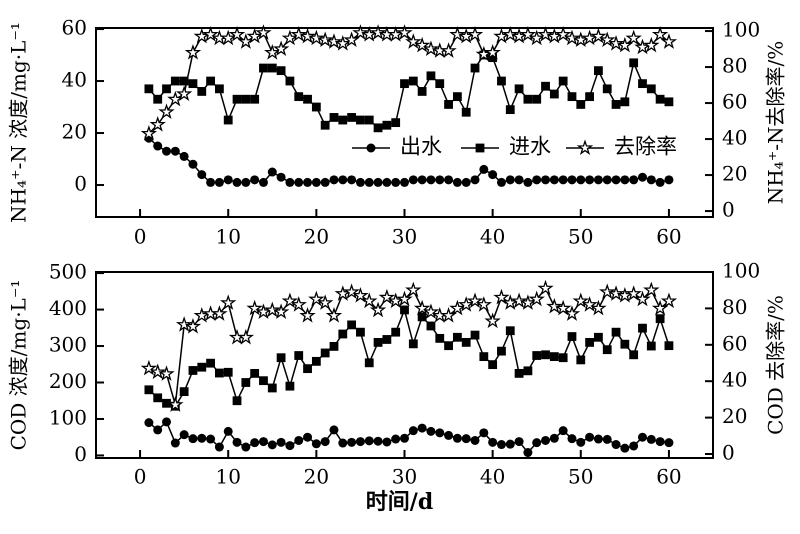 The width and height of the screenshot is (800, 534). I want to click on y-tick-label: 300, so click(68, 345).